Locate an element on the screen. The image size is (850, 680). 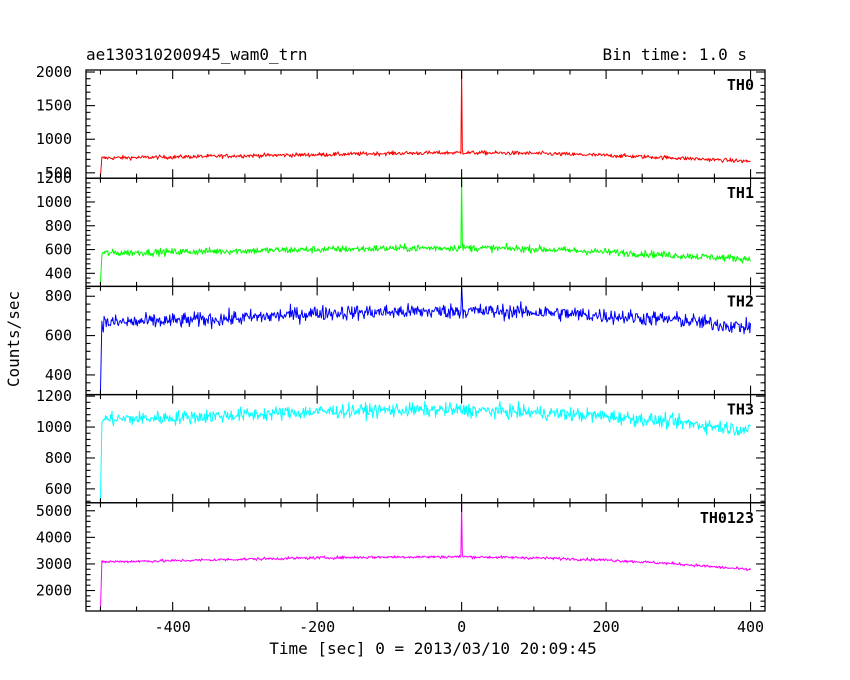
bin-time-label: Bin time: 1.0 s is located at coordinates (675, 54).